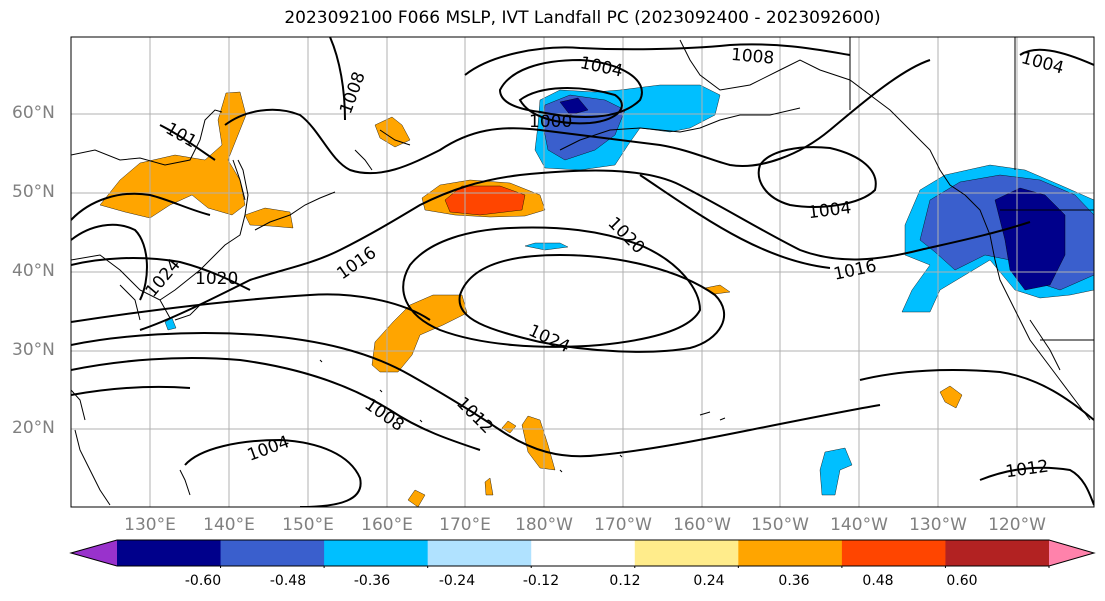 This screenshot has width=1105, height=601. Describe the element at coordinates (295, 211) in the screenshot. I see `coastline-kuril` at that location.